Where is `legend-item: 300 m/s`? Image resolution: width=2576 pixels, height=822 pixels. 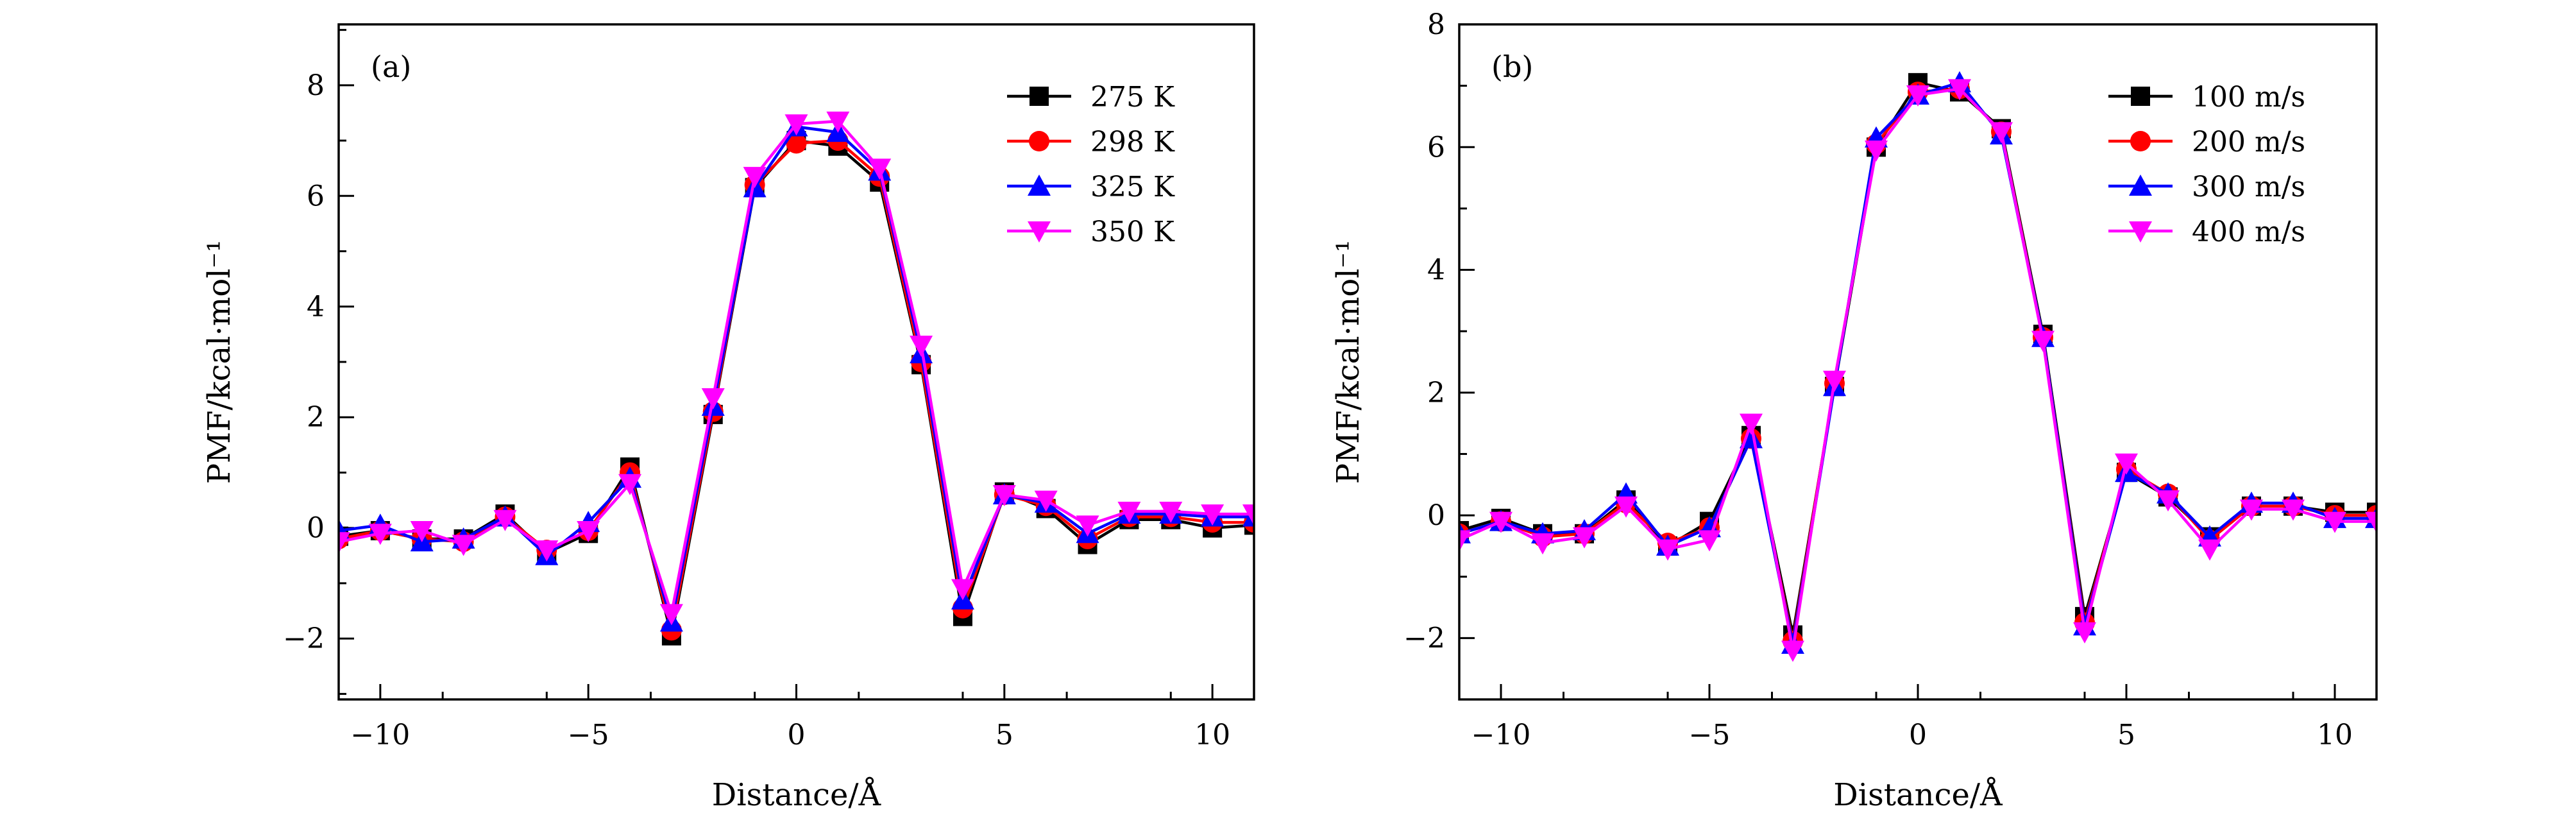
legend-item: 300 m/s is located at coordinates (2206, 187).